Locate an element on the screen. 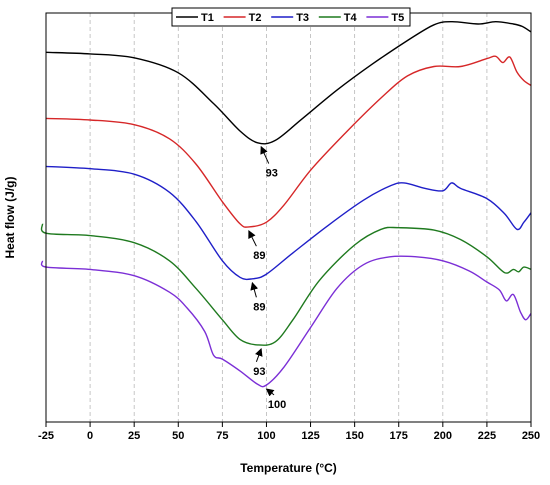 Image resolution: width=550 pixels, height=485 pixels. x-tick-label: 175 is located at coordinates (399, 436).